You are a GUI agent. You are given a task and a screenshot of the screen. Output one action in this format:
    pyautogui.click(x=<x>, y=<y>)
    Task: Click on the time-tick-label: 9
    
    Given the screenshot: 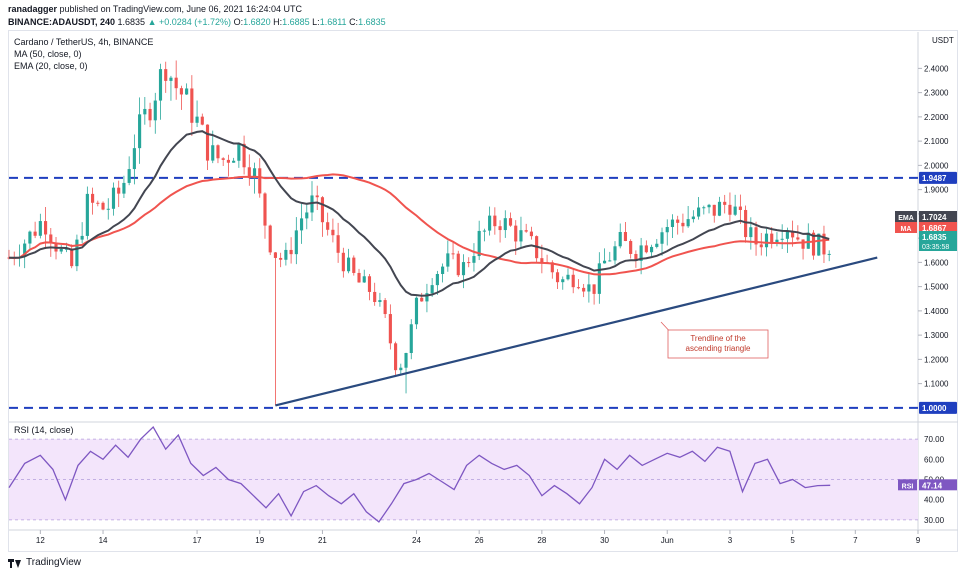 What is the action you would take?
    pyautogui.click(x=918, y=540)
    